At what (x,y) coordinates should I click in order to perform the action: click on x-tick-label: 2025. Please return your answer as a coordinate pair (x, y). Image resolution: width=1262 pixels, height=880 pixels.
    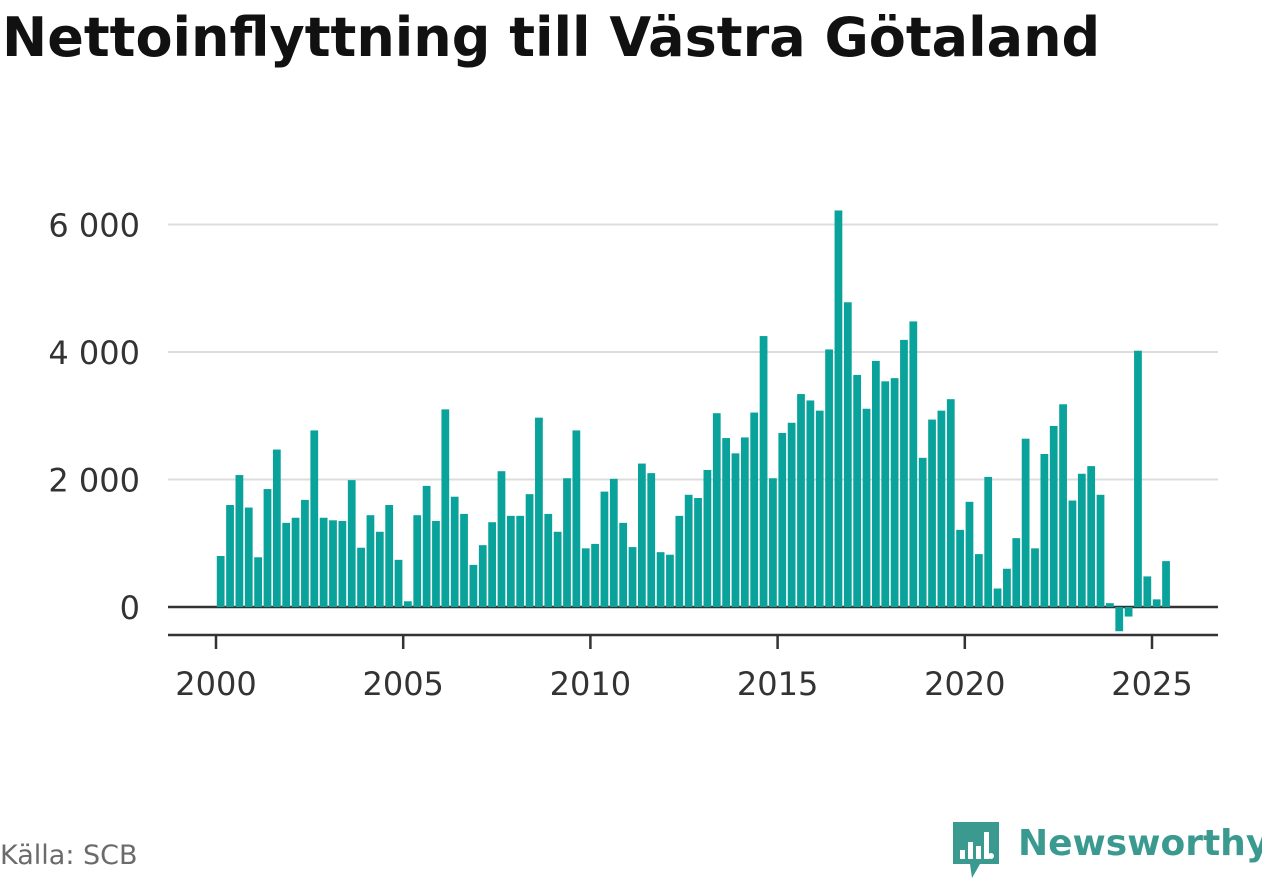
    Looking at the image, I should click on (1151, 684).